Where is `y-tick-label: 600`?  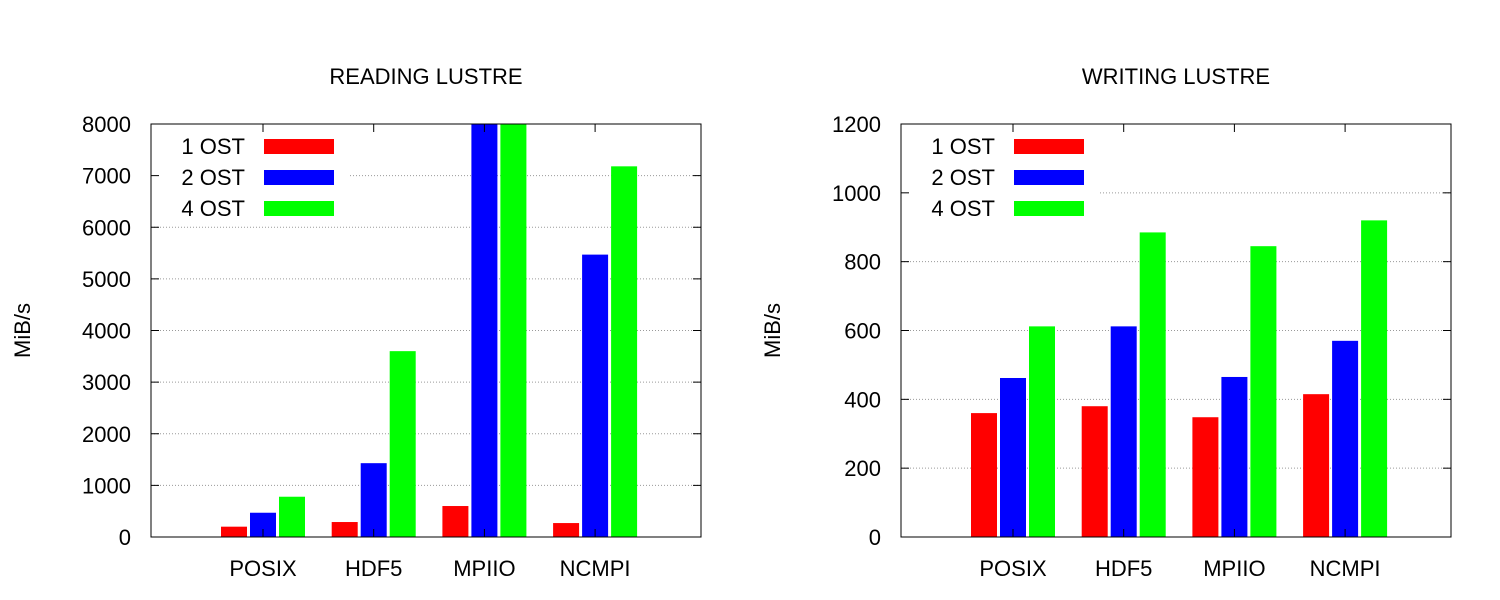
y-tick-label: 600 is located at coordinates (862, 331).